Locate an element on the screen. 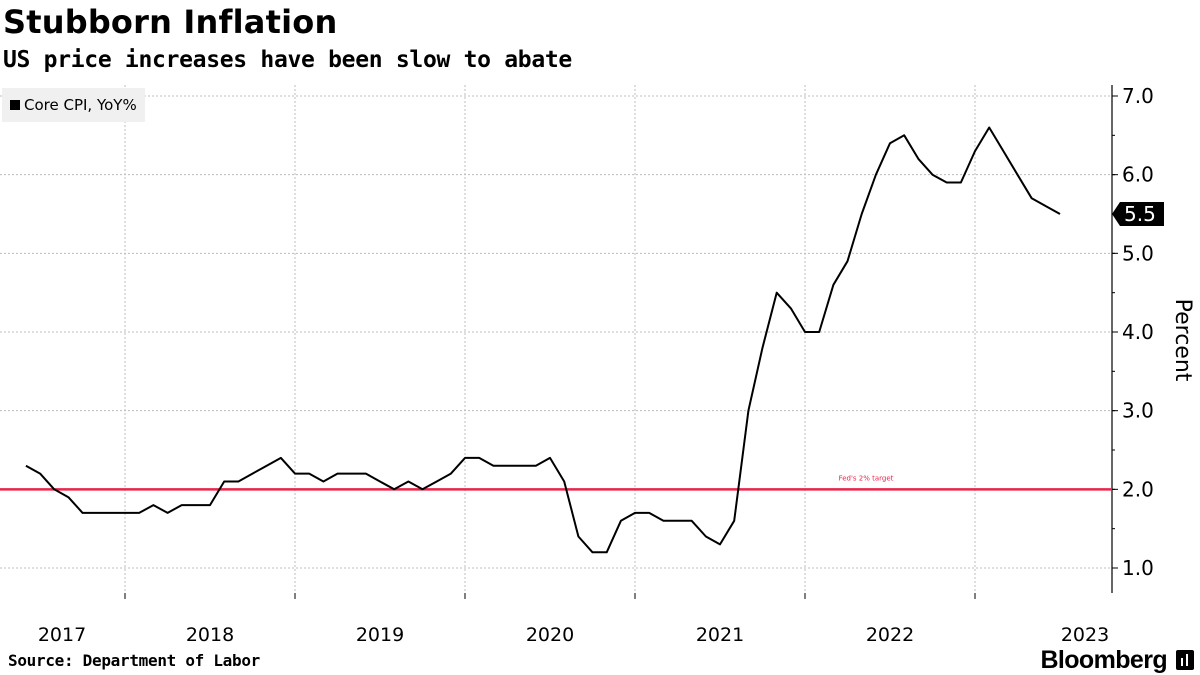  x-tick-label: 2020 is located at coordinates (550, 635).